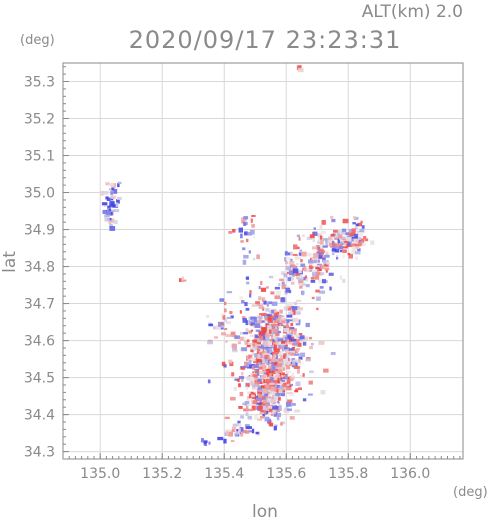 The height and width of the screenshot is (525, 491). What do you see at coordinates (265, 511) in the screenshot?
I see `x-axis-label: lon` at bounding box center [265, 511].